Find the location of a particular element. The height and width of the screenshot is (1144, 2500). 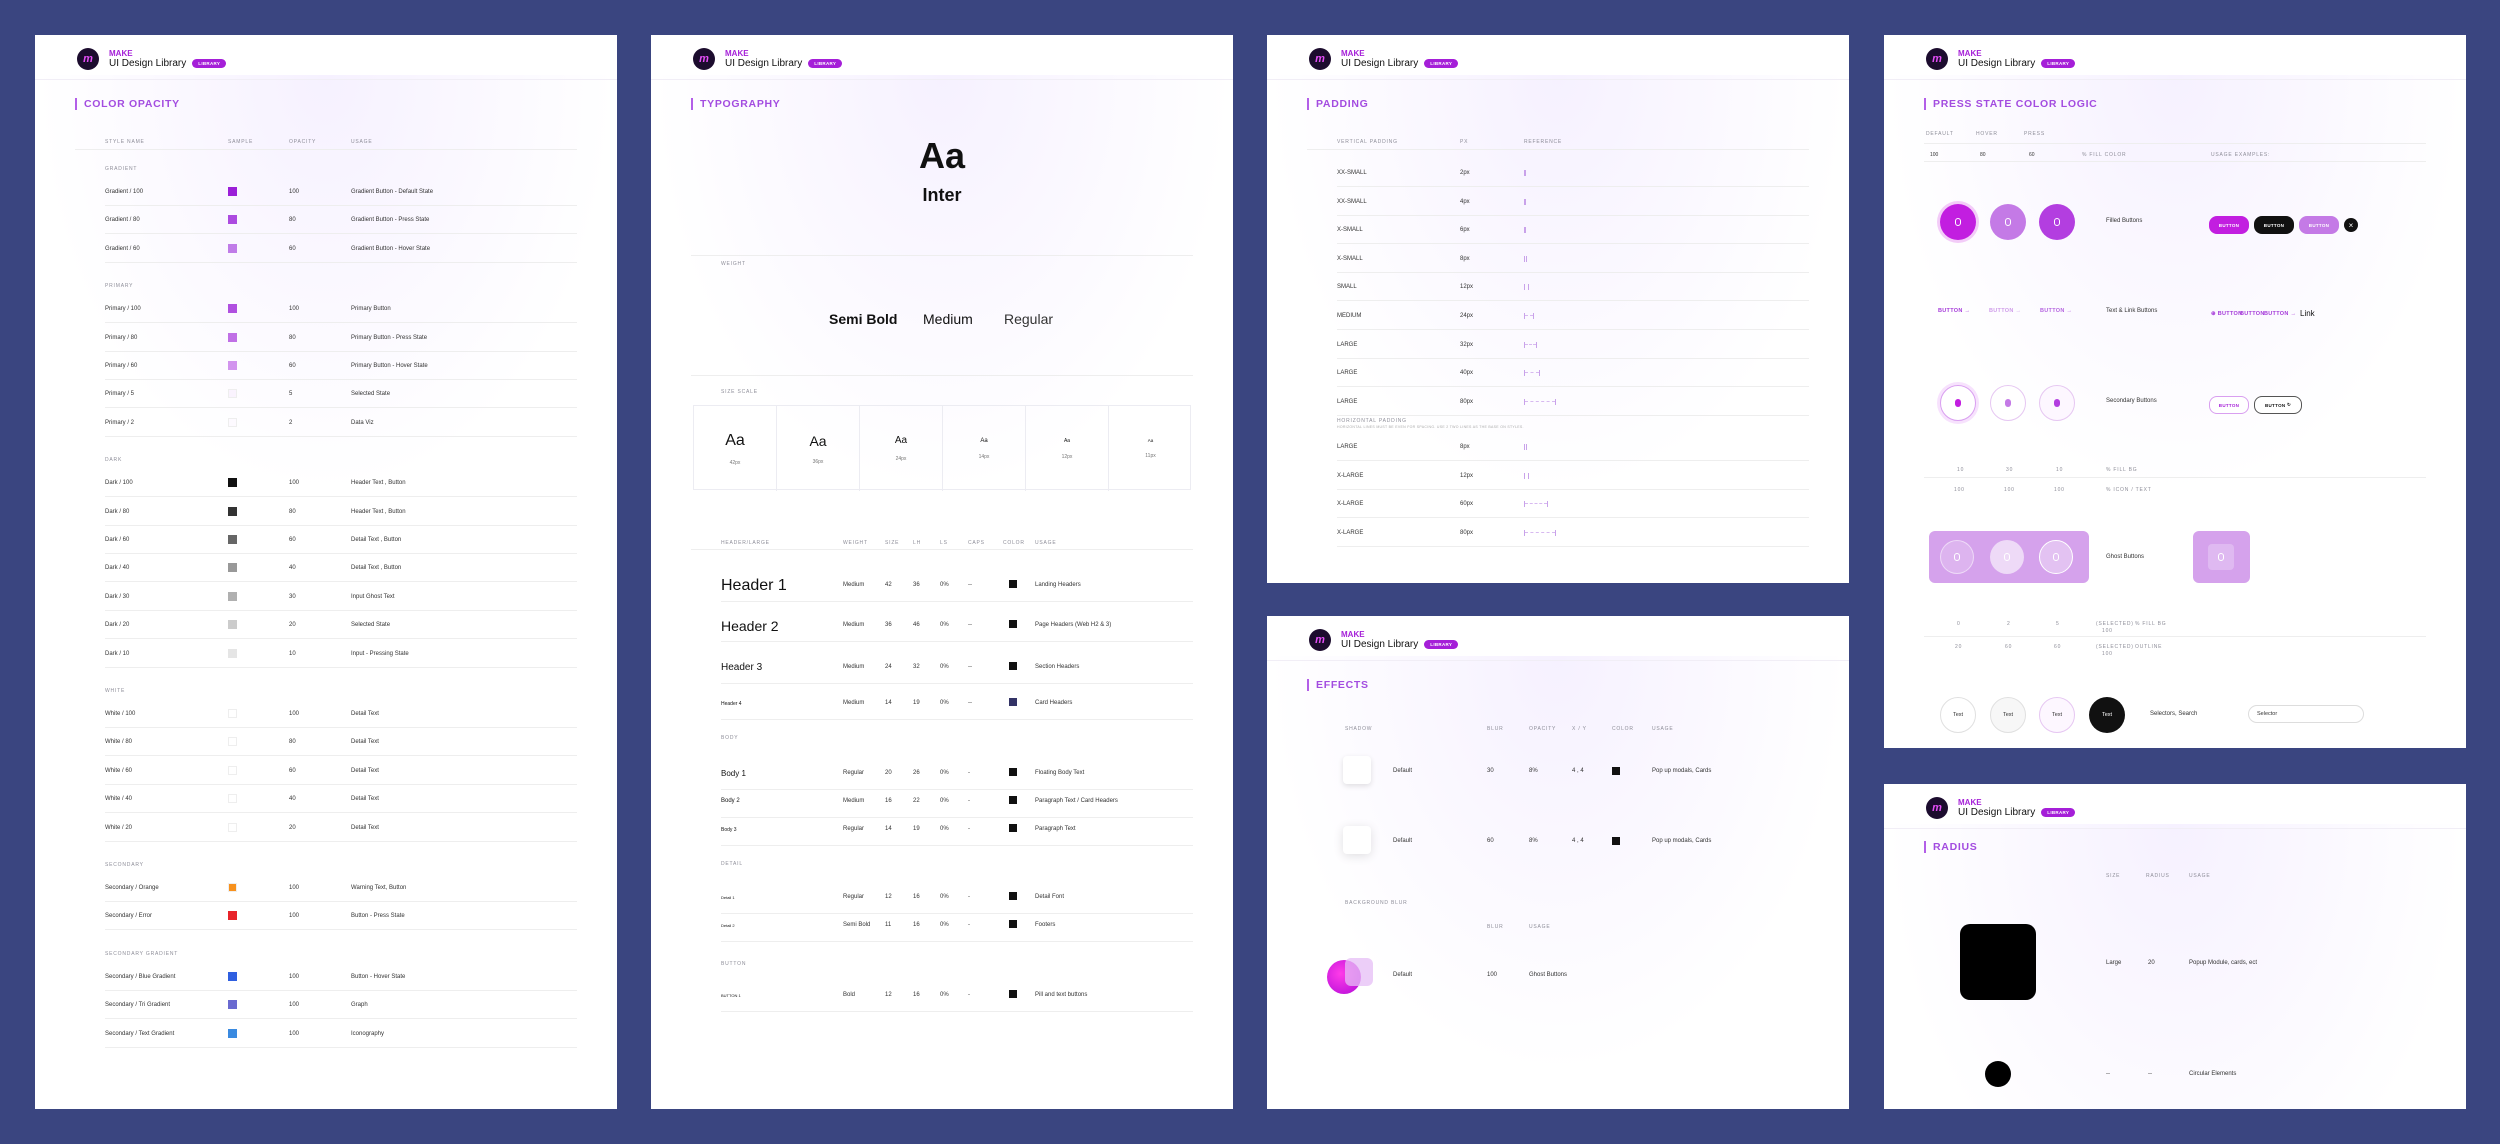

ghost-outline-label: OUTLINE is located at coordinates (2149, 647).